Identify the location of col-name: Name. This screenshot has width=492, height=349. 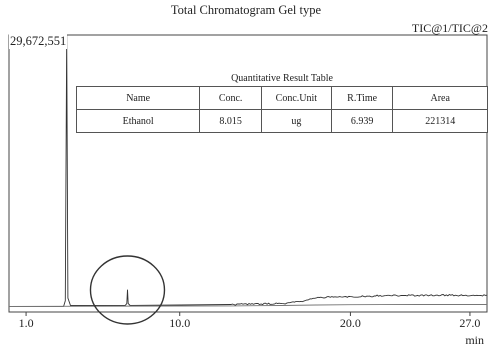
(138, 98).